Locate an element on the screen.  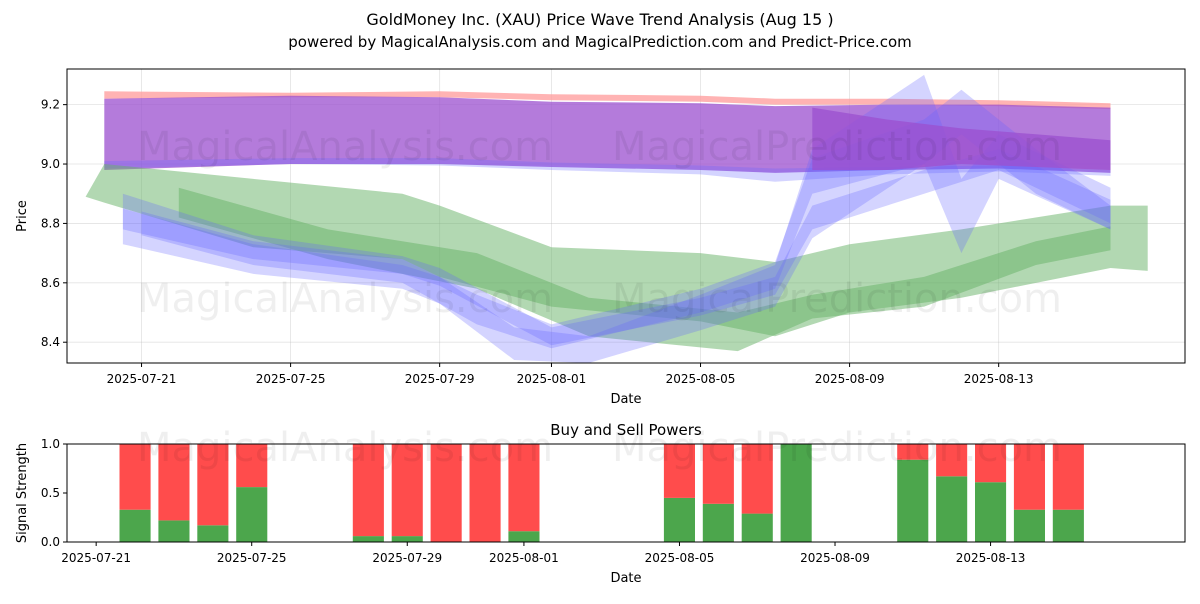
buy-sell-x-tick-label: 2025-08-13 is located at coordinates (991, 558).